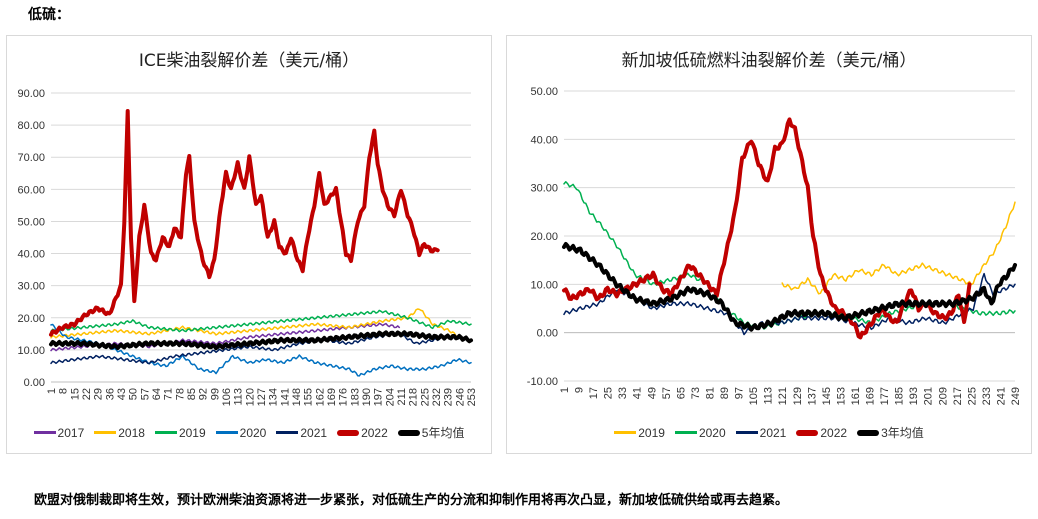 This screenshot has width=1038, height=519. I want to click on x-tick-label: 145, so click(827, 396).